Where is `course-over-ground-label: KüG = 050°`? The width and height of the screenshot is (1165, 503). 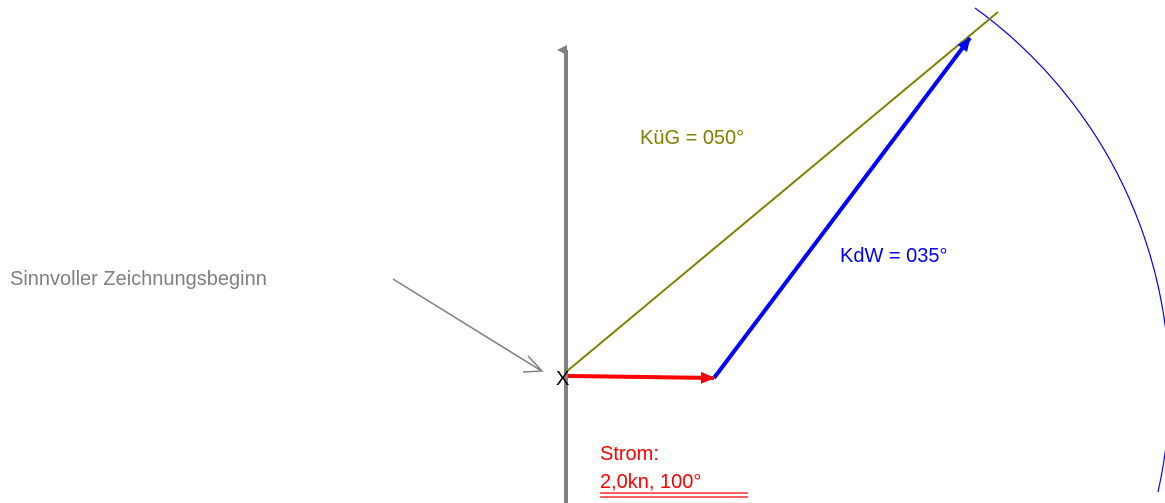 course-over-ground-label: KüG = 050° is located at coordinates (692, 138).